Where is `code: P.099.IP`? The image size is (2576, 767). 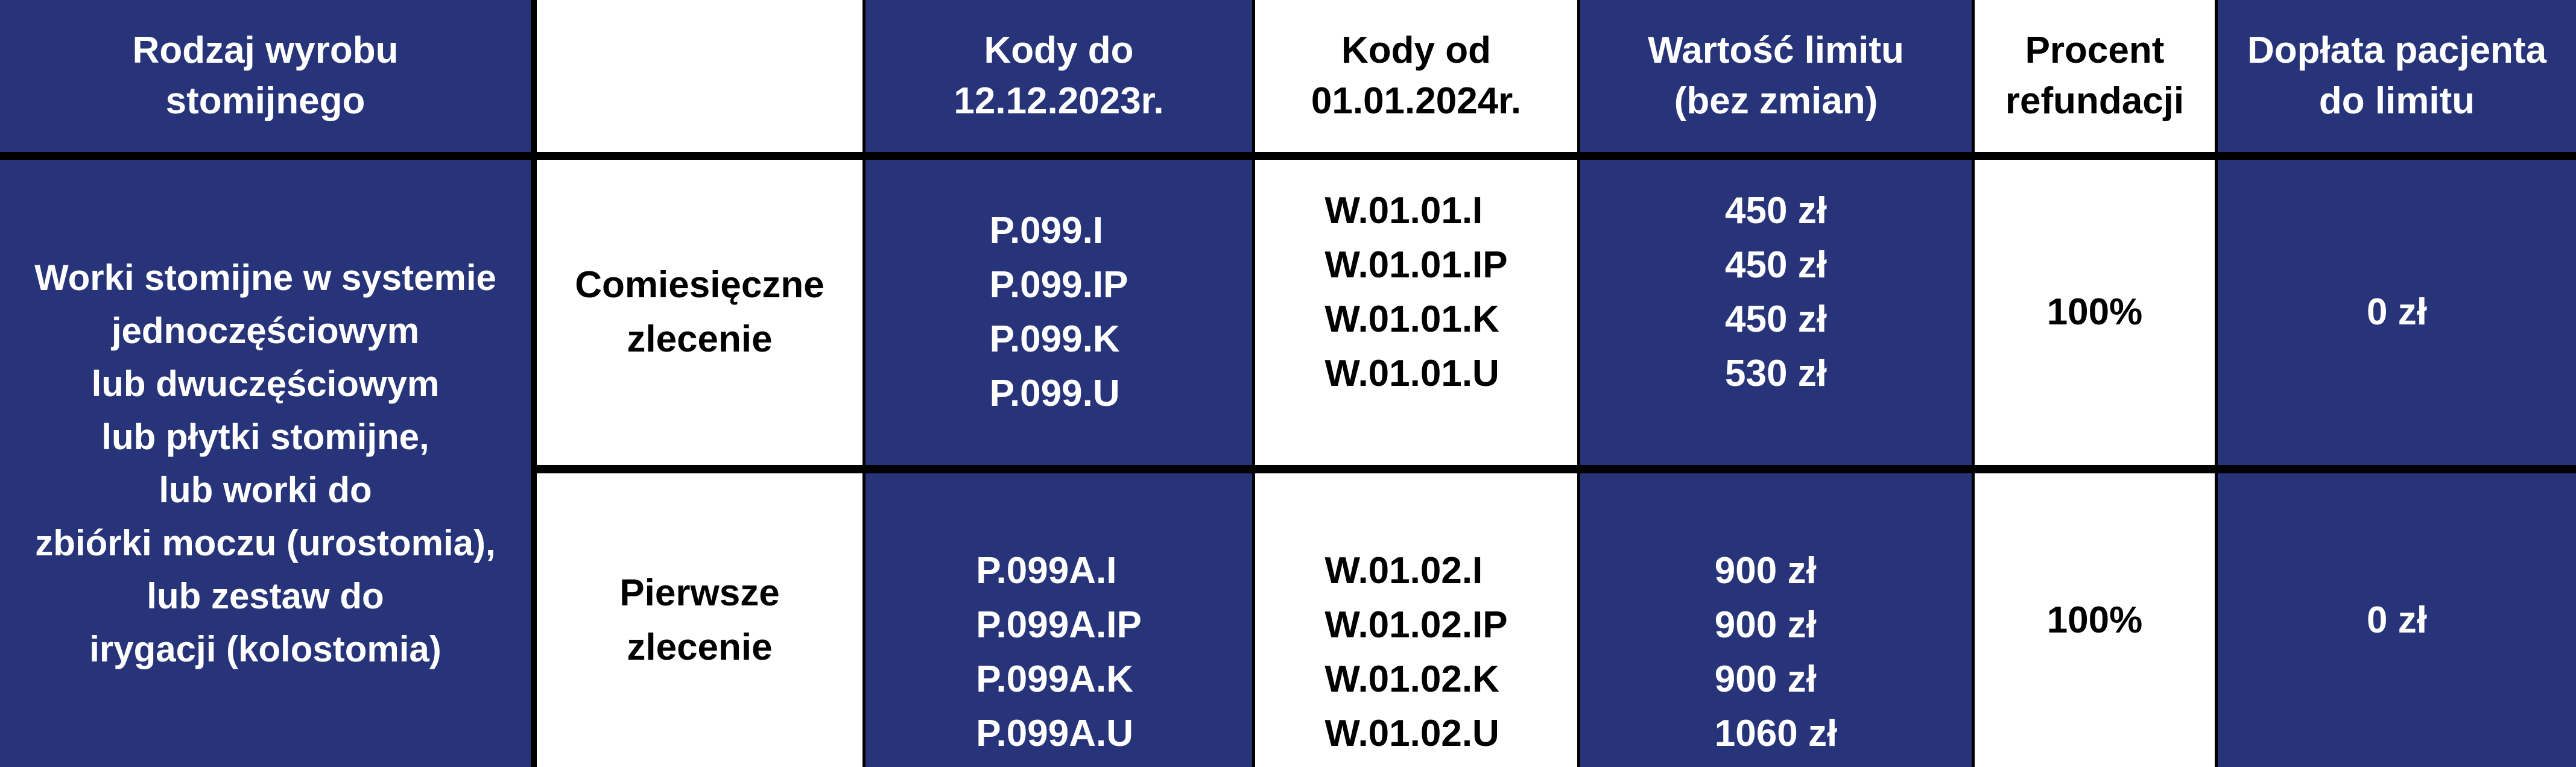 code: P.099.IP is located at coordinates (1058, 285).